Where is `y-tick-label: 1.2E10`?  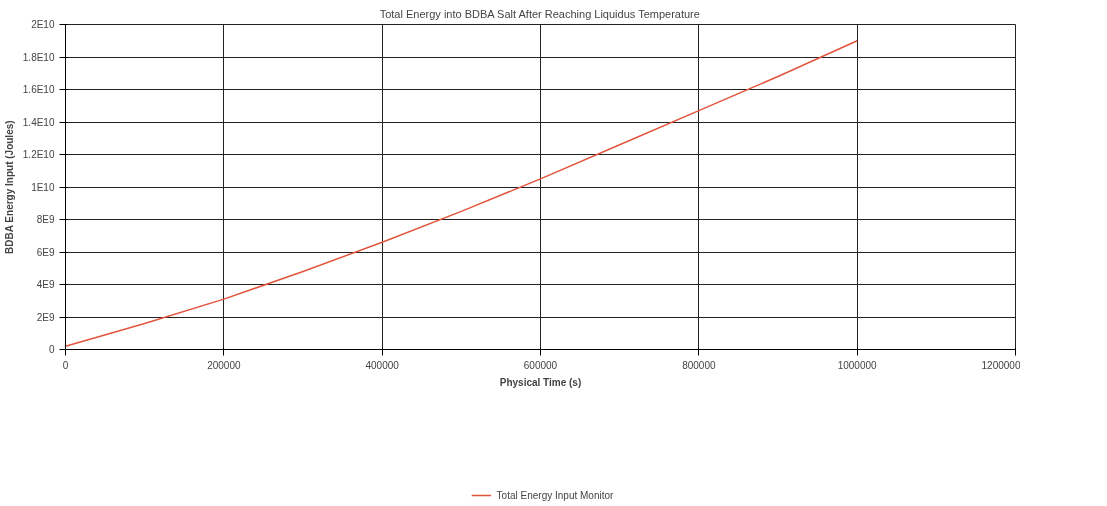 y-tick-label: 1.2E10 is located at coordinates (38, 154).